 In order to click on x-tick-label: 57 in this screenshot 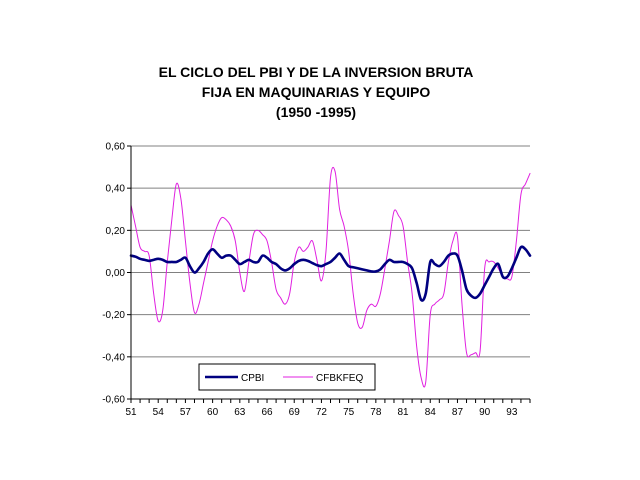, I will do `click(186, 412)`.